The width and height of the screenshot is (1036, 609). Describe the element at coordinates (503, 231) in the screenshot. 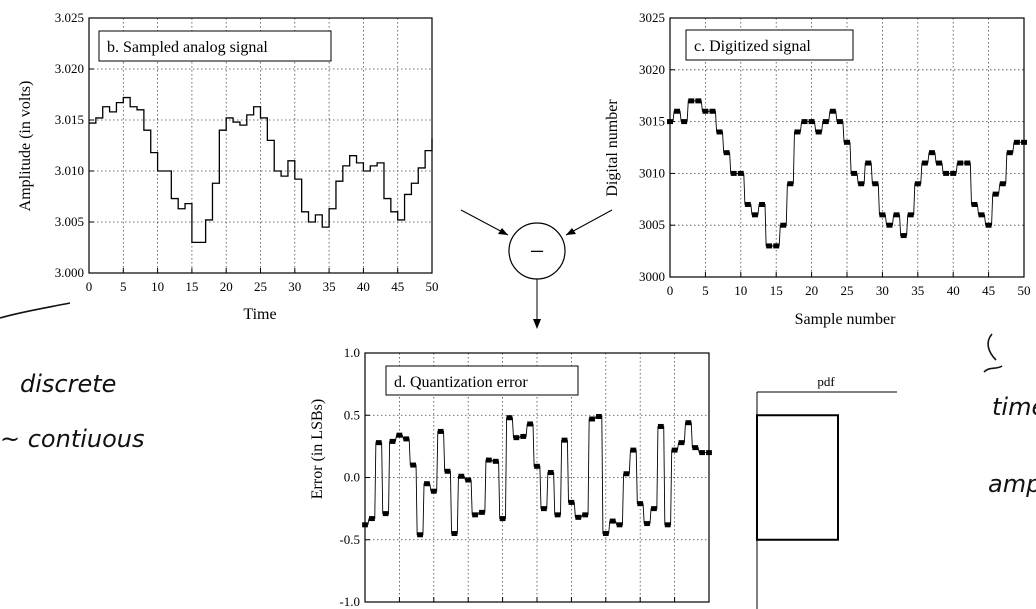

I see `arrowhead-from-analog` at that location.